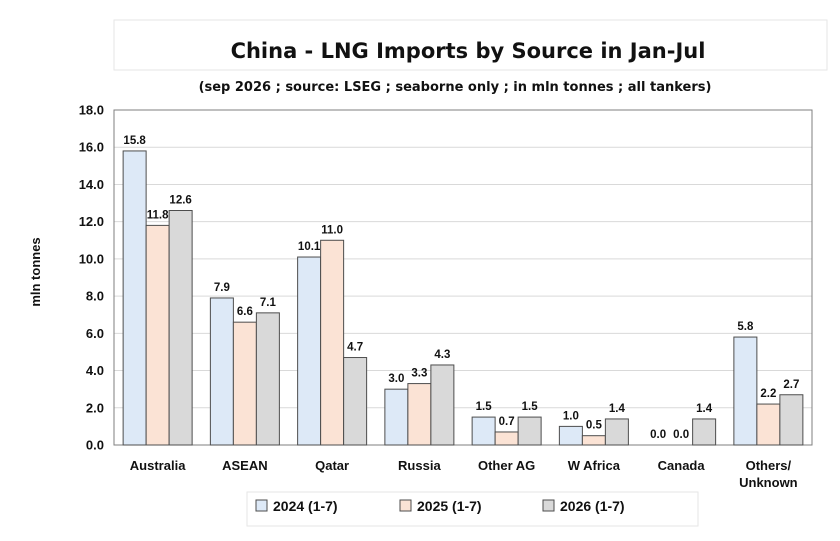  What do you see at coordinates (222, 288) in the screenshot?
I see `data-label: 7.9` at bounding box center [222, 288].